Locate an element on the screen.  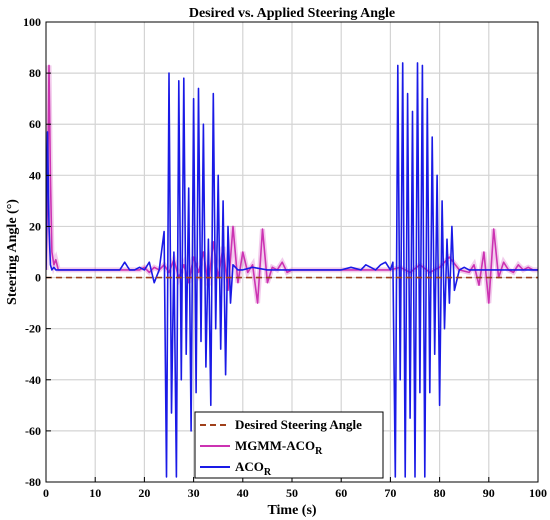
legend-label: MGMM-ACOR is located at coordinates (279, 447).